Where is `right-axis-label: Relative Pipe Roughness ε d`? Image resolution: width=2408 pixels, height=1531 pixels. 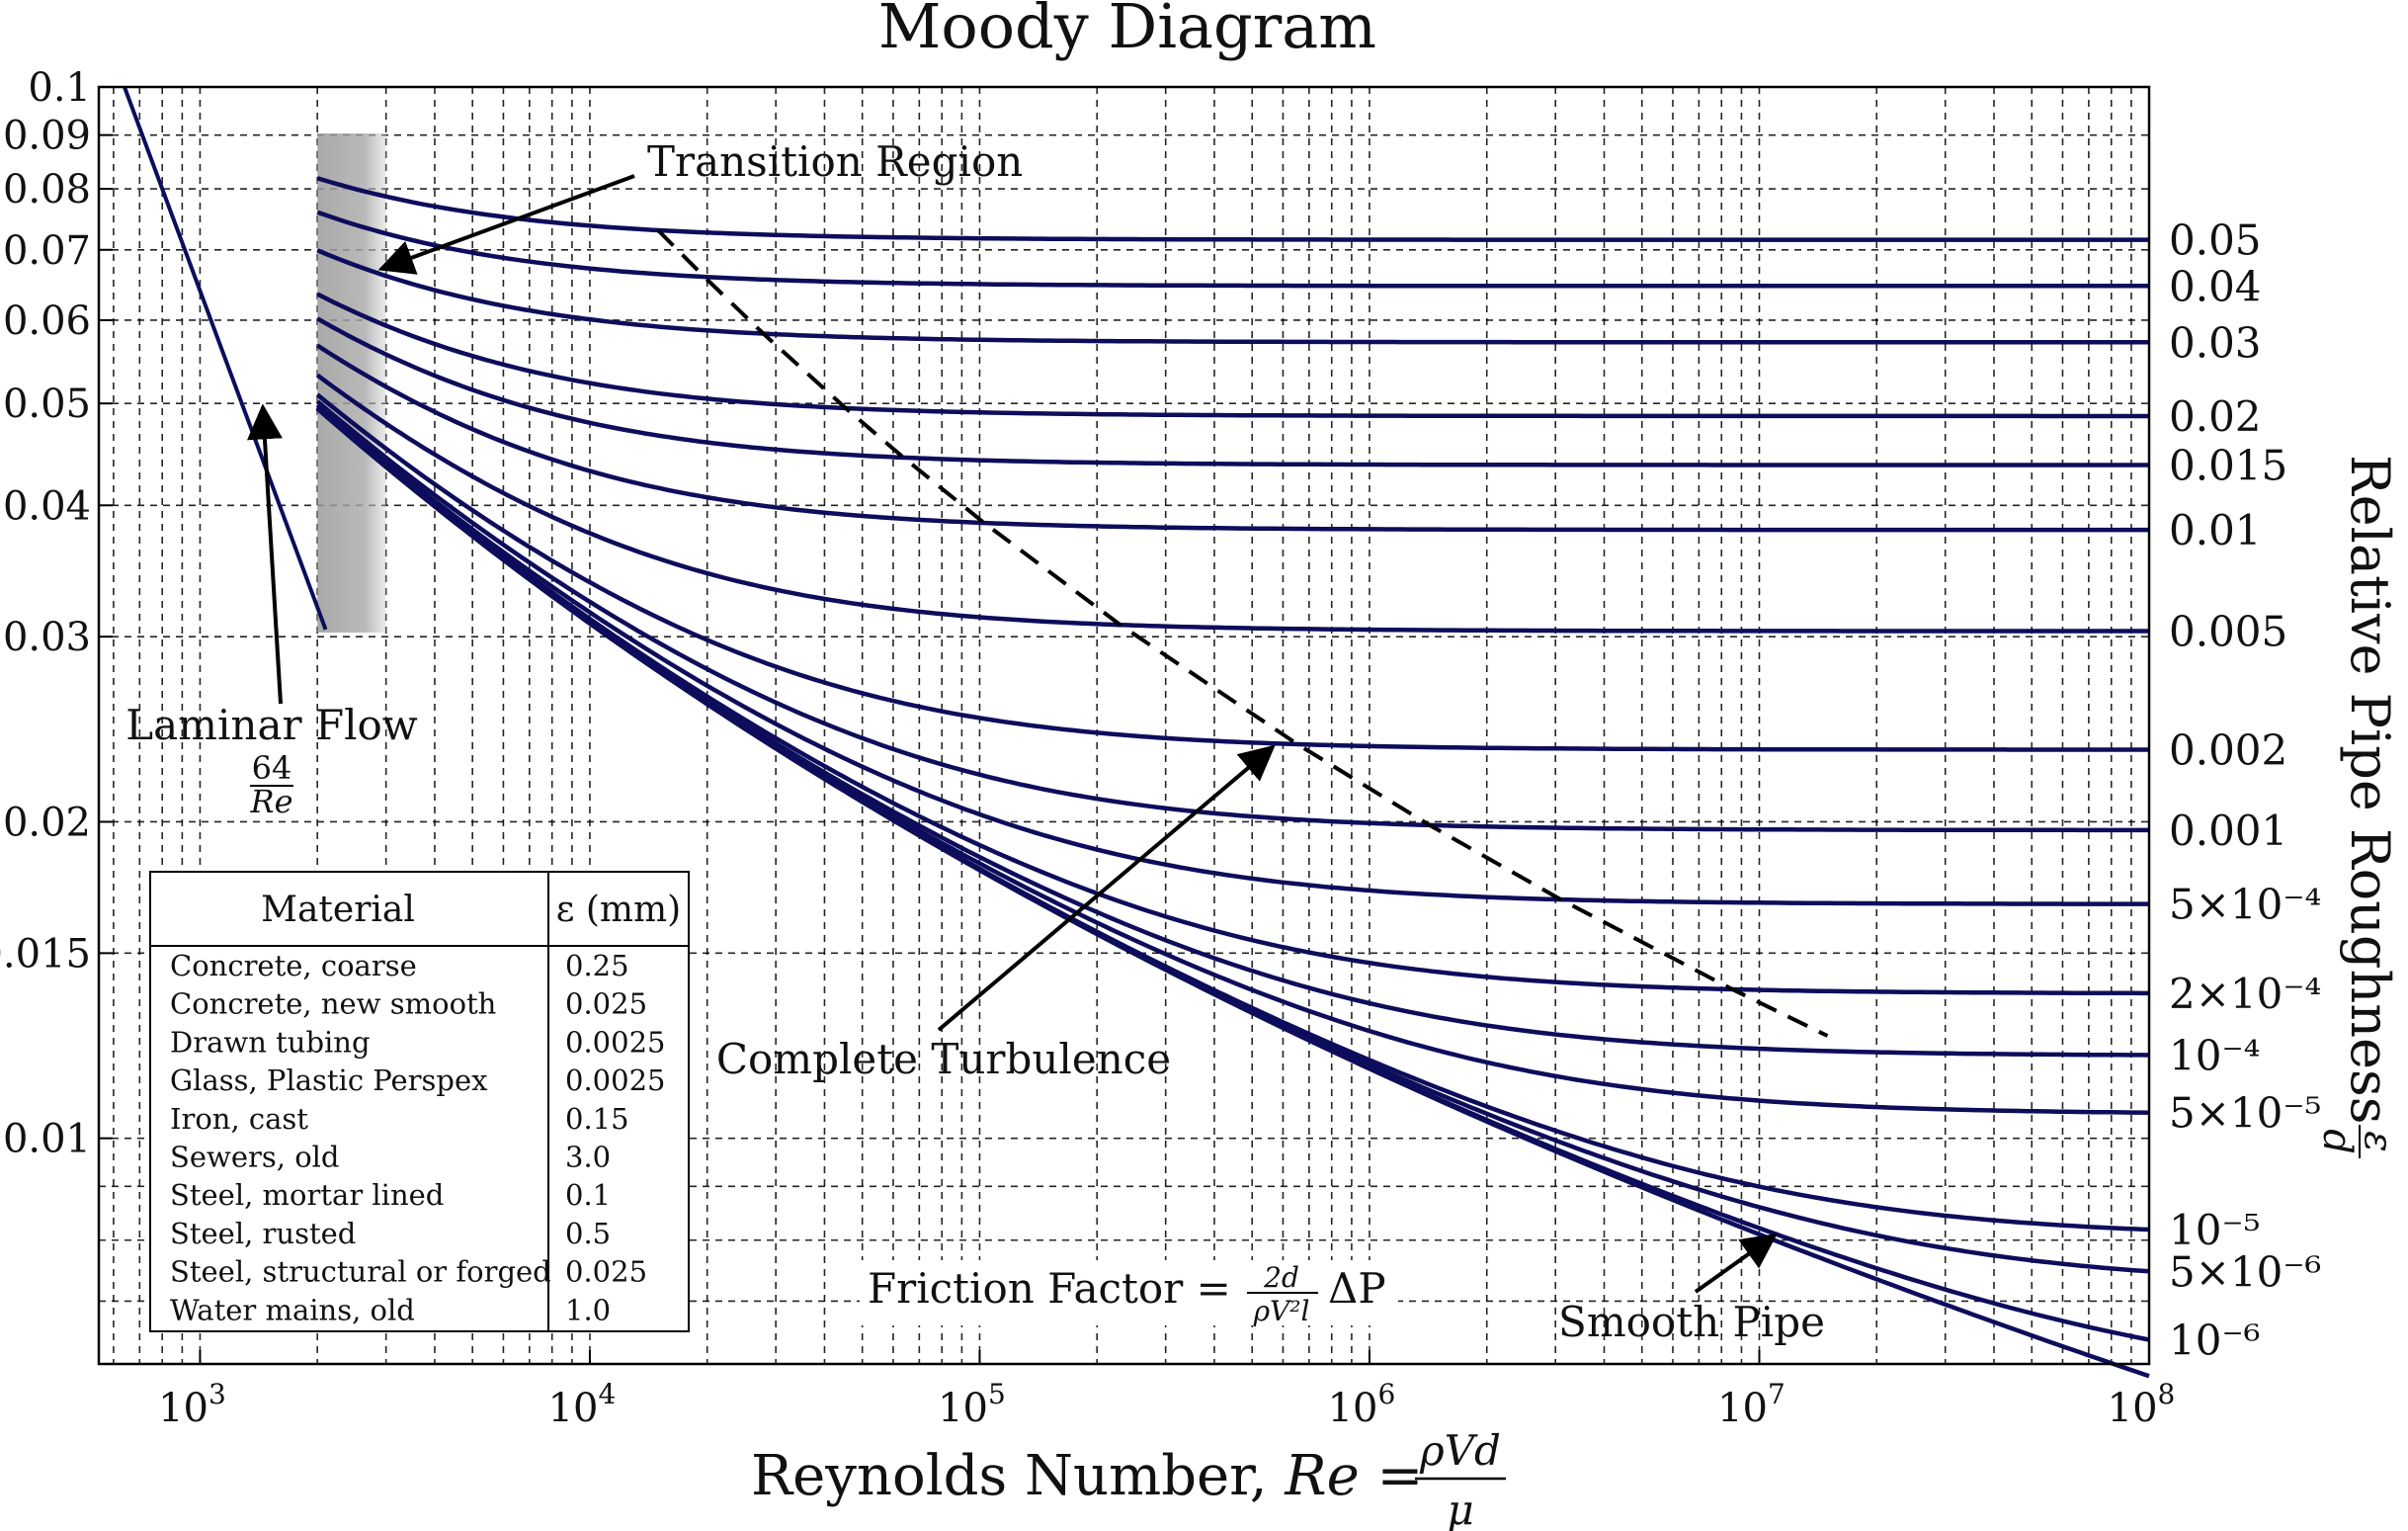
right-axis-label: Relative Pipe Roughness ε d is located at coordinates (2357, 806).